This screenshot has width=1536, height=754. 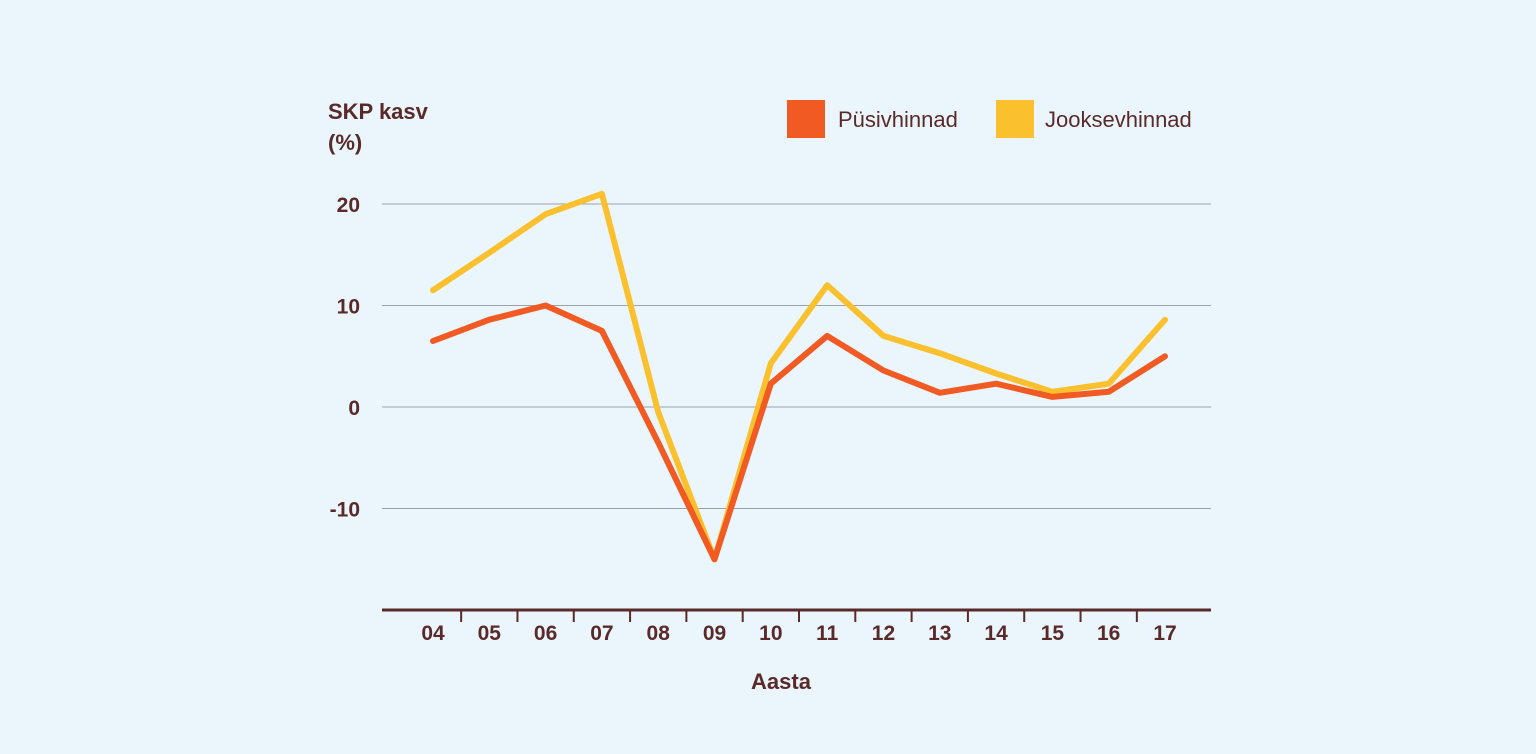 What do you see at coordinates (898, 119) in the screenshot?
I see `legend-label: Püsivhinnad` at bounding box center [898, 119].